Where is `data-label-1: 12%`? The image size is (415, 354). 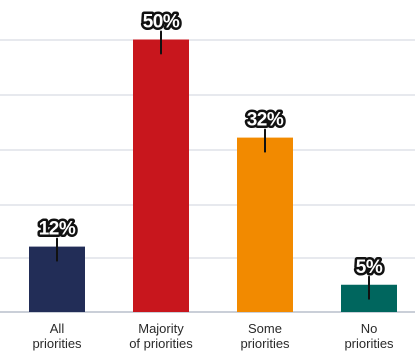 data-label-1: 12% is located at coordinates (57, 229).